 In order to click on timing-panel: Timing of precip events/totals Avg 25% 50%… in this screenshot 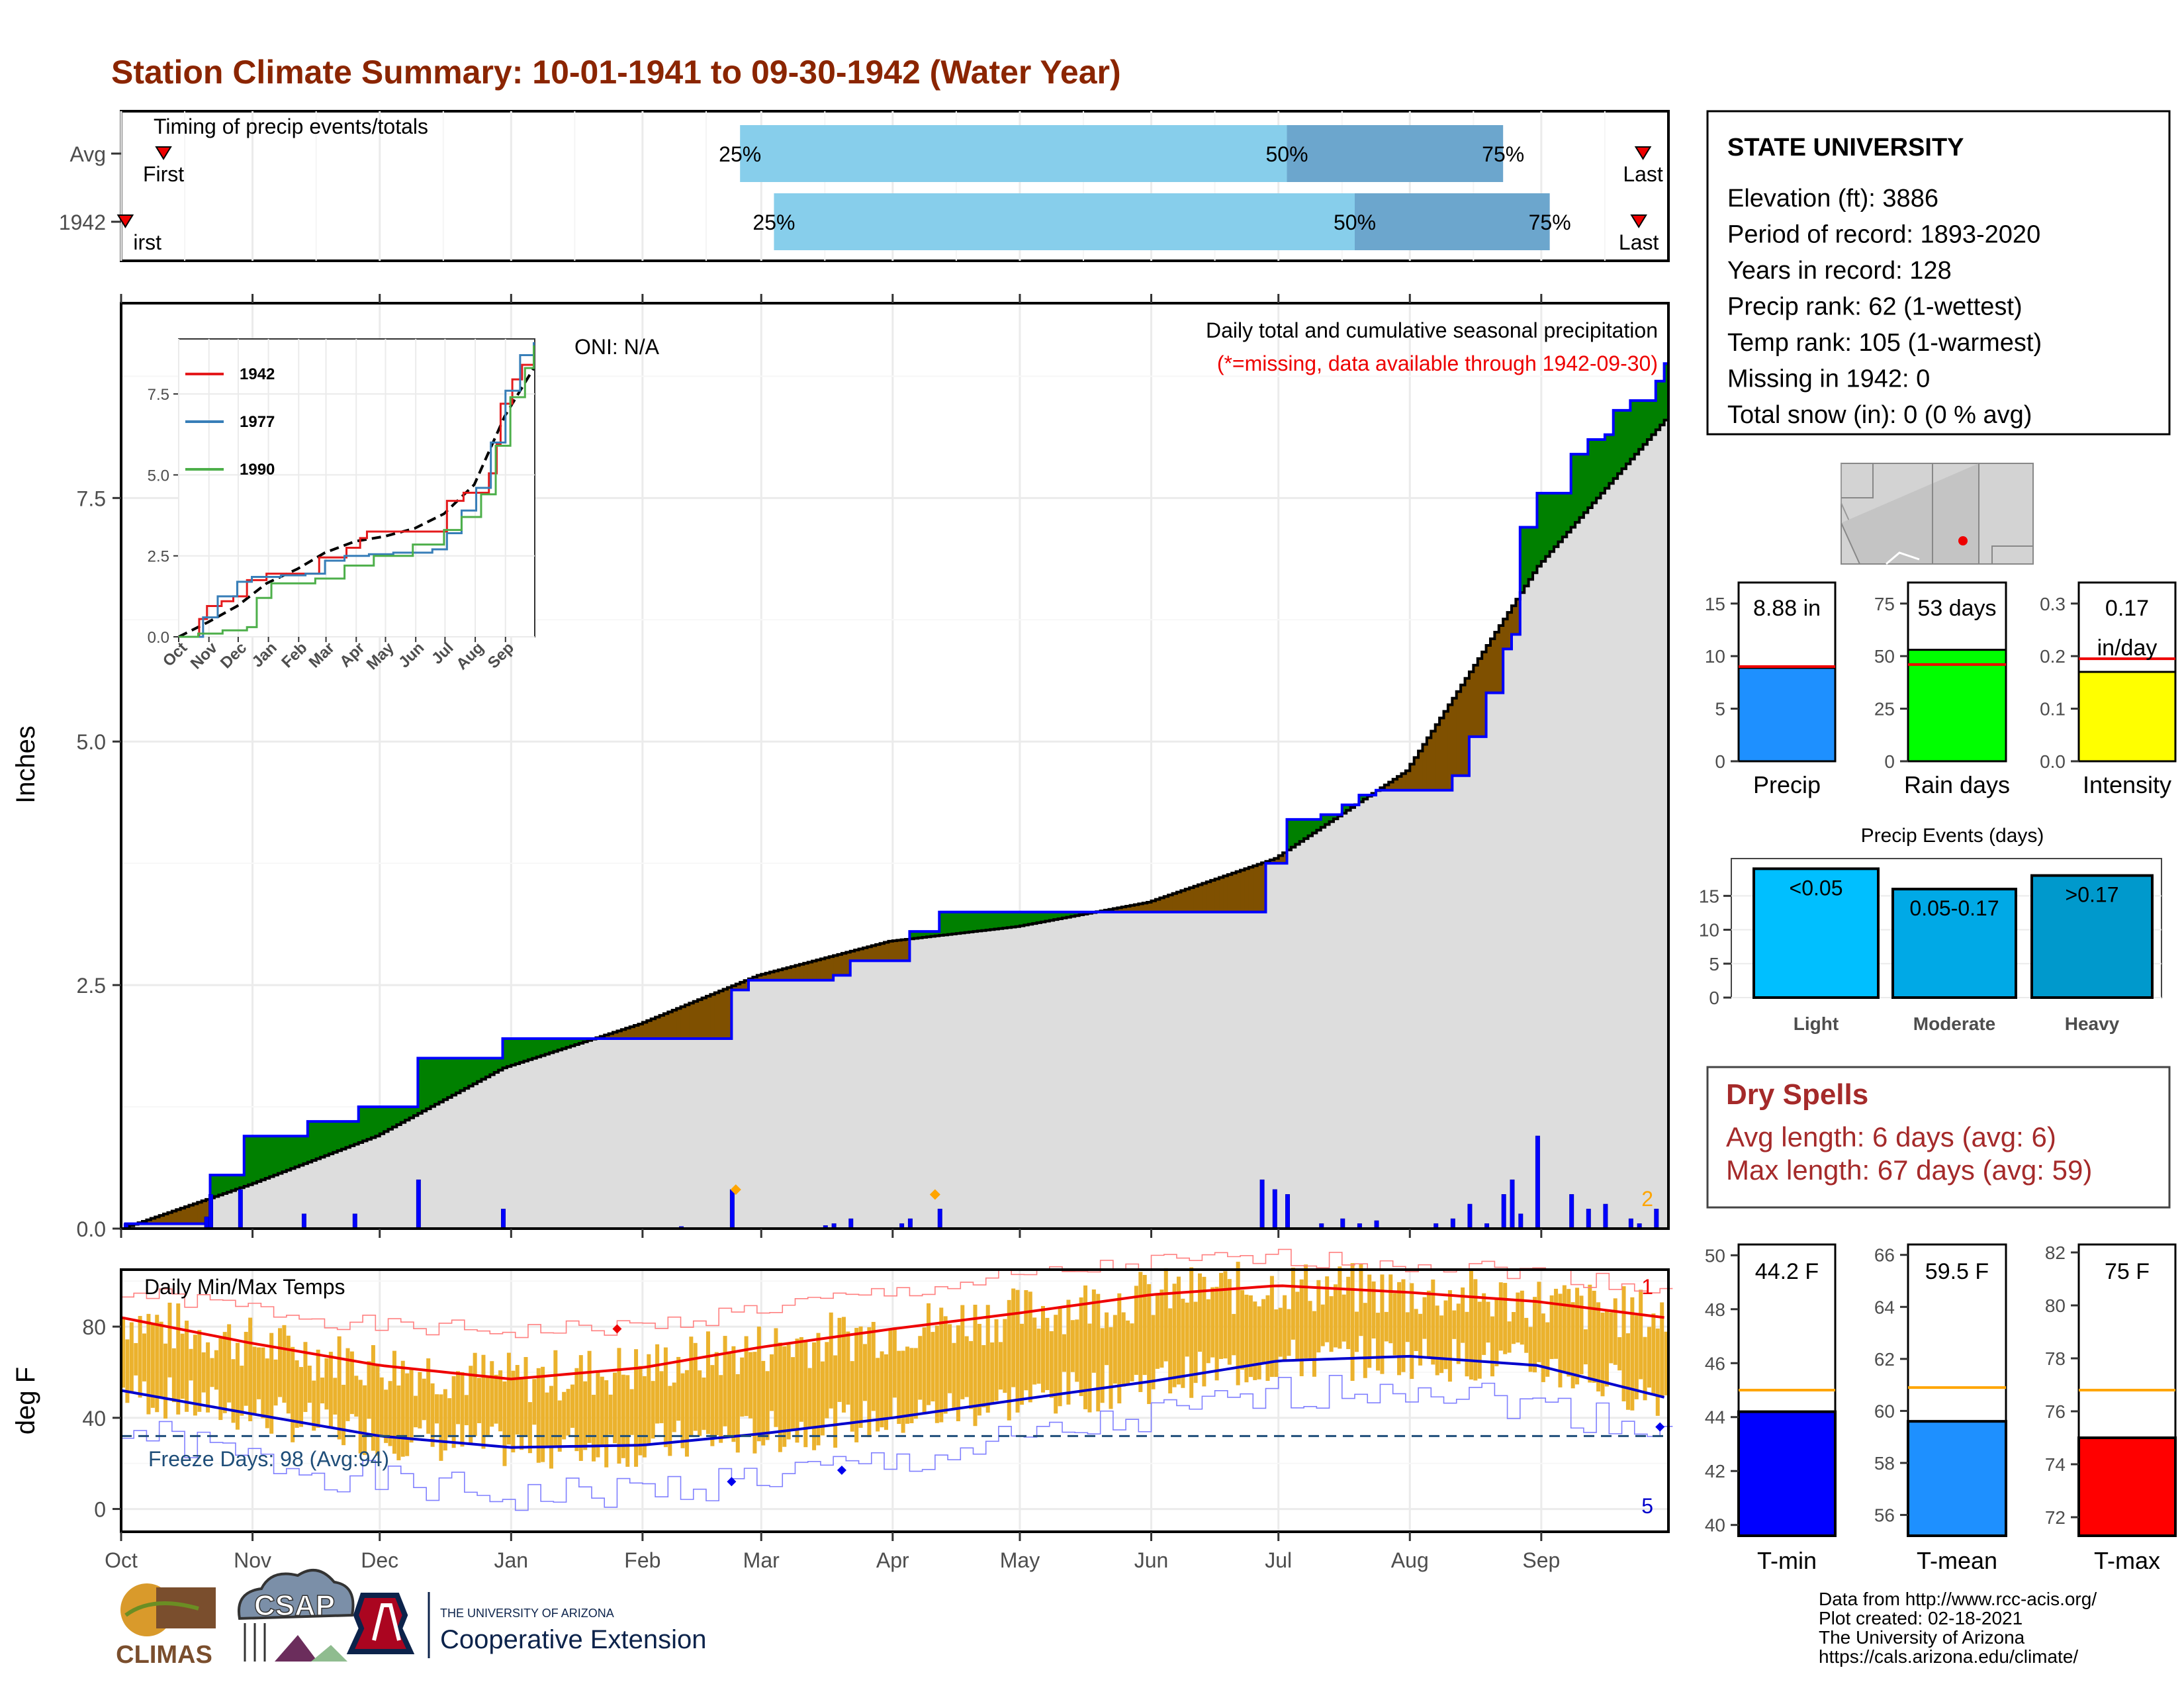, I will do `click(864, 186)`.